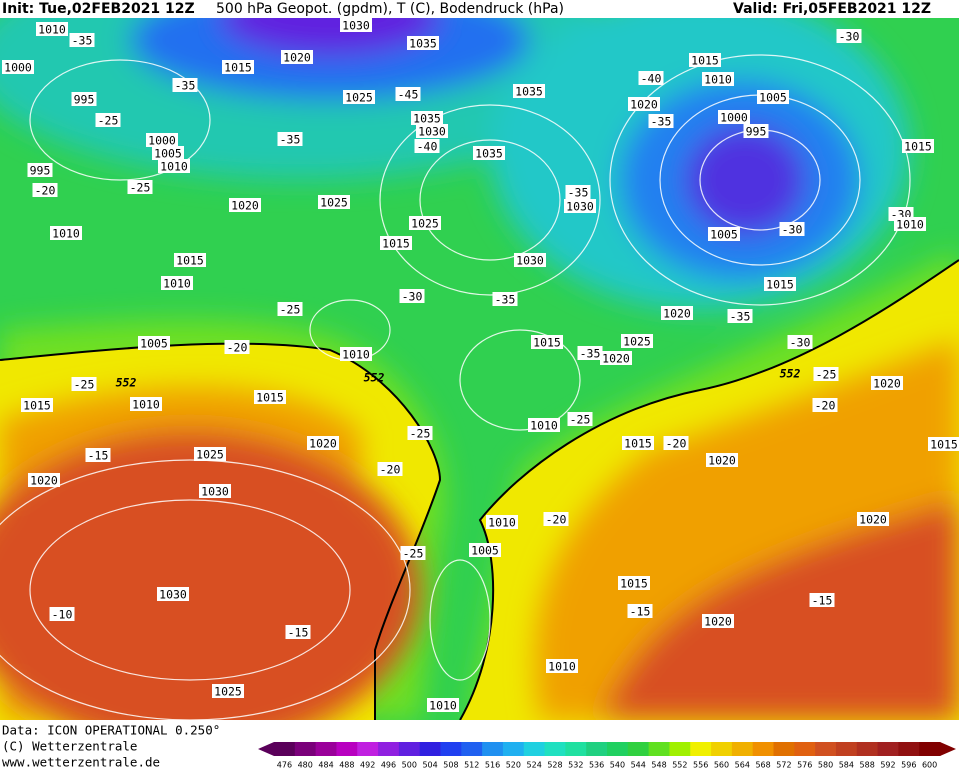 Image resolution: width=959 pixels, height=770 pixels. Describe the element at coordinates (779, 610) in the screenshot. I see `field-red` at that location.